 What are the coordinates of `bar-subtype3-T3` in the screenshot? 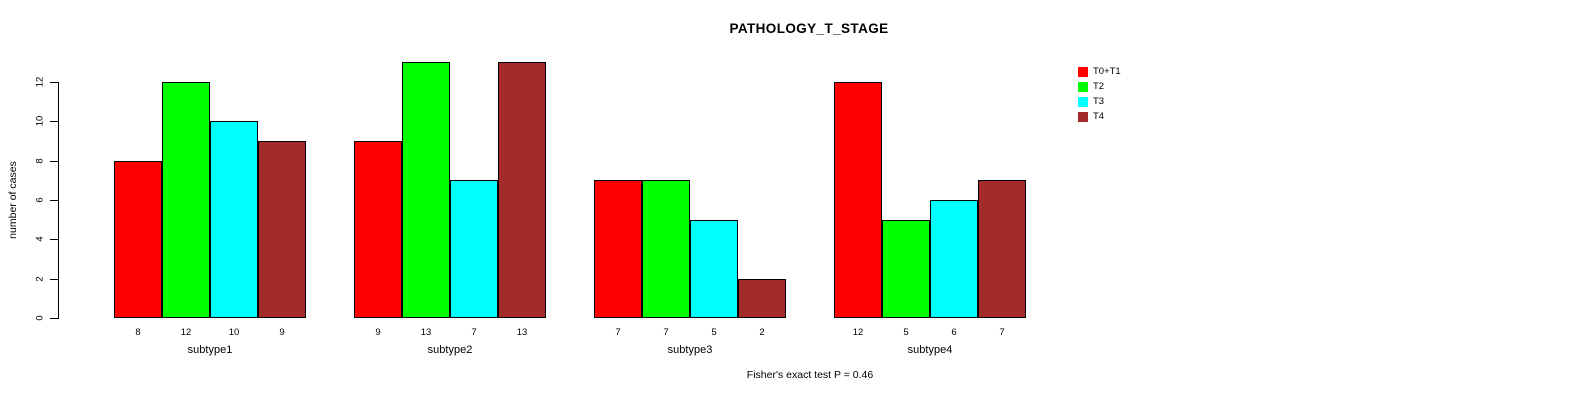 It's located at (714, 269).